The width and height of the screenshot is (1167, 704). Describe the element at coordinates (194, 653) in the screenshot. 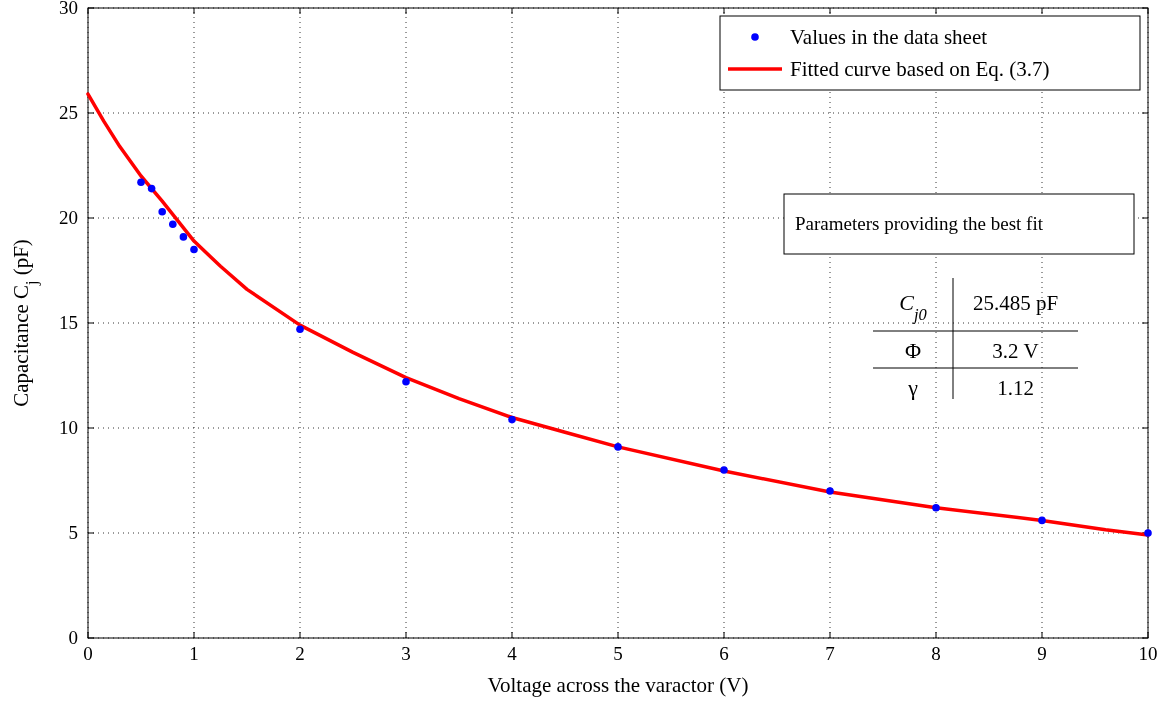

I see `x-tick-label: 1` at that location.